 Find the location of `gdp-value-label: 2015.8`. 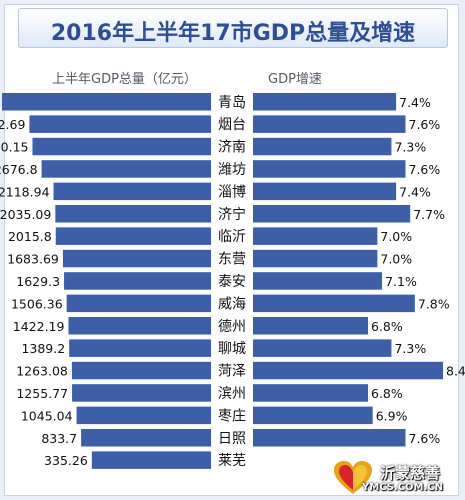

gdp-value-label: 2015.8 is located at coordinates (30, 236).